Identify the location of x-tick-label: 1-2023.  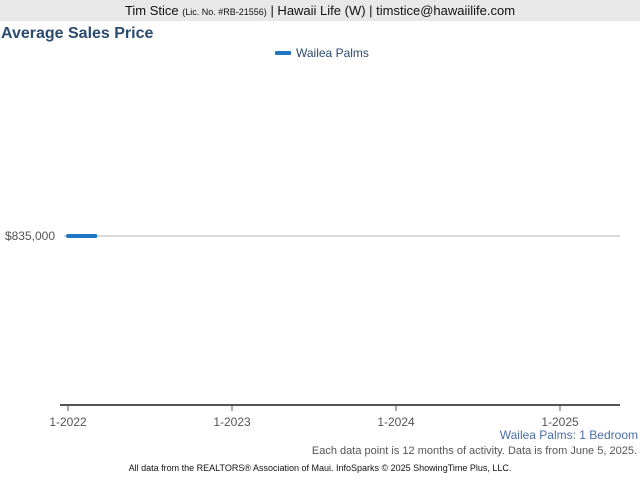
(232, 422).